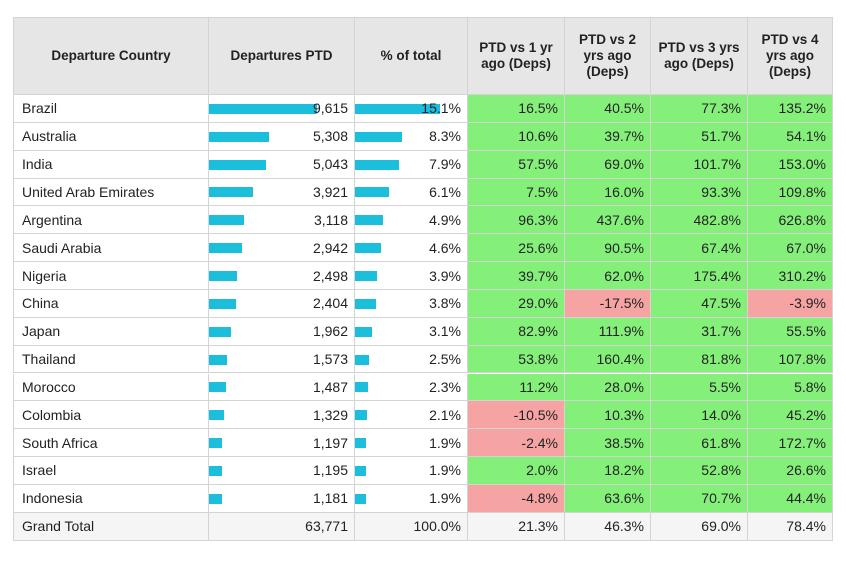 This screenshot has width=846, height=564. Describe the element at coordinates (111, 387) in the screenshot. I see `country-cell: Morocco` at that location.